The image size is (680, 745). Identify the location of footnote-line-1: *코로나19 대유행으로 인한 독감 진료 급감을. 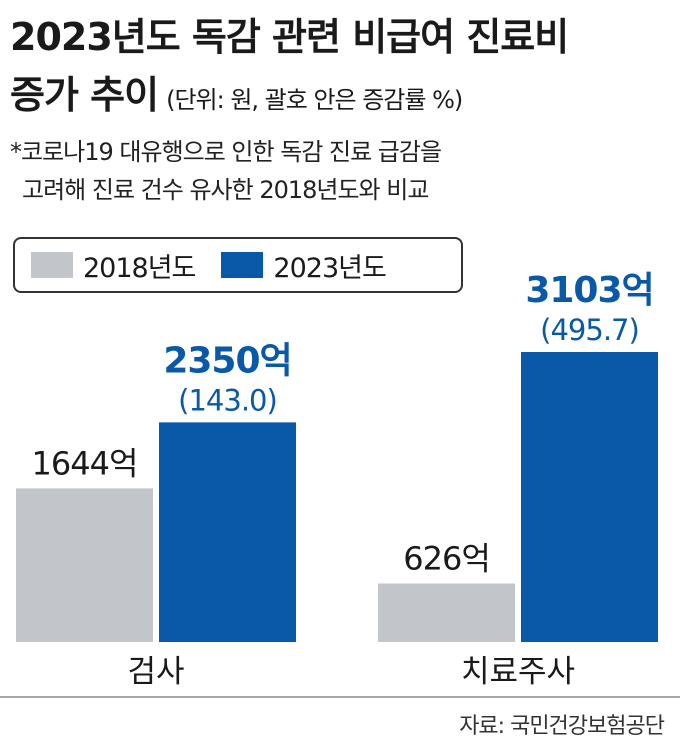
(226, 152).